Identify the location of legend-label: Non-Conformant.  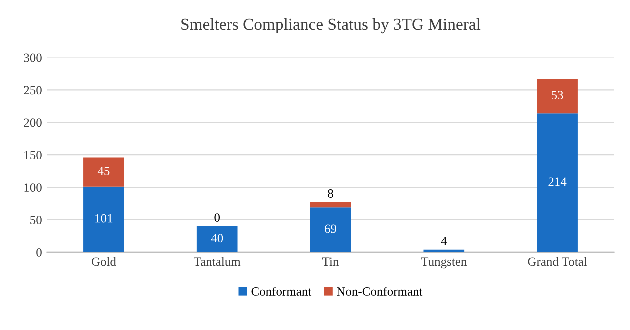
(380, 291).